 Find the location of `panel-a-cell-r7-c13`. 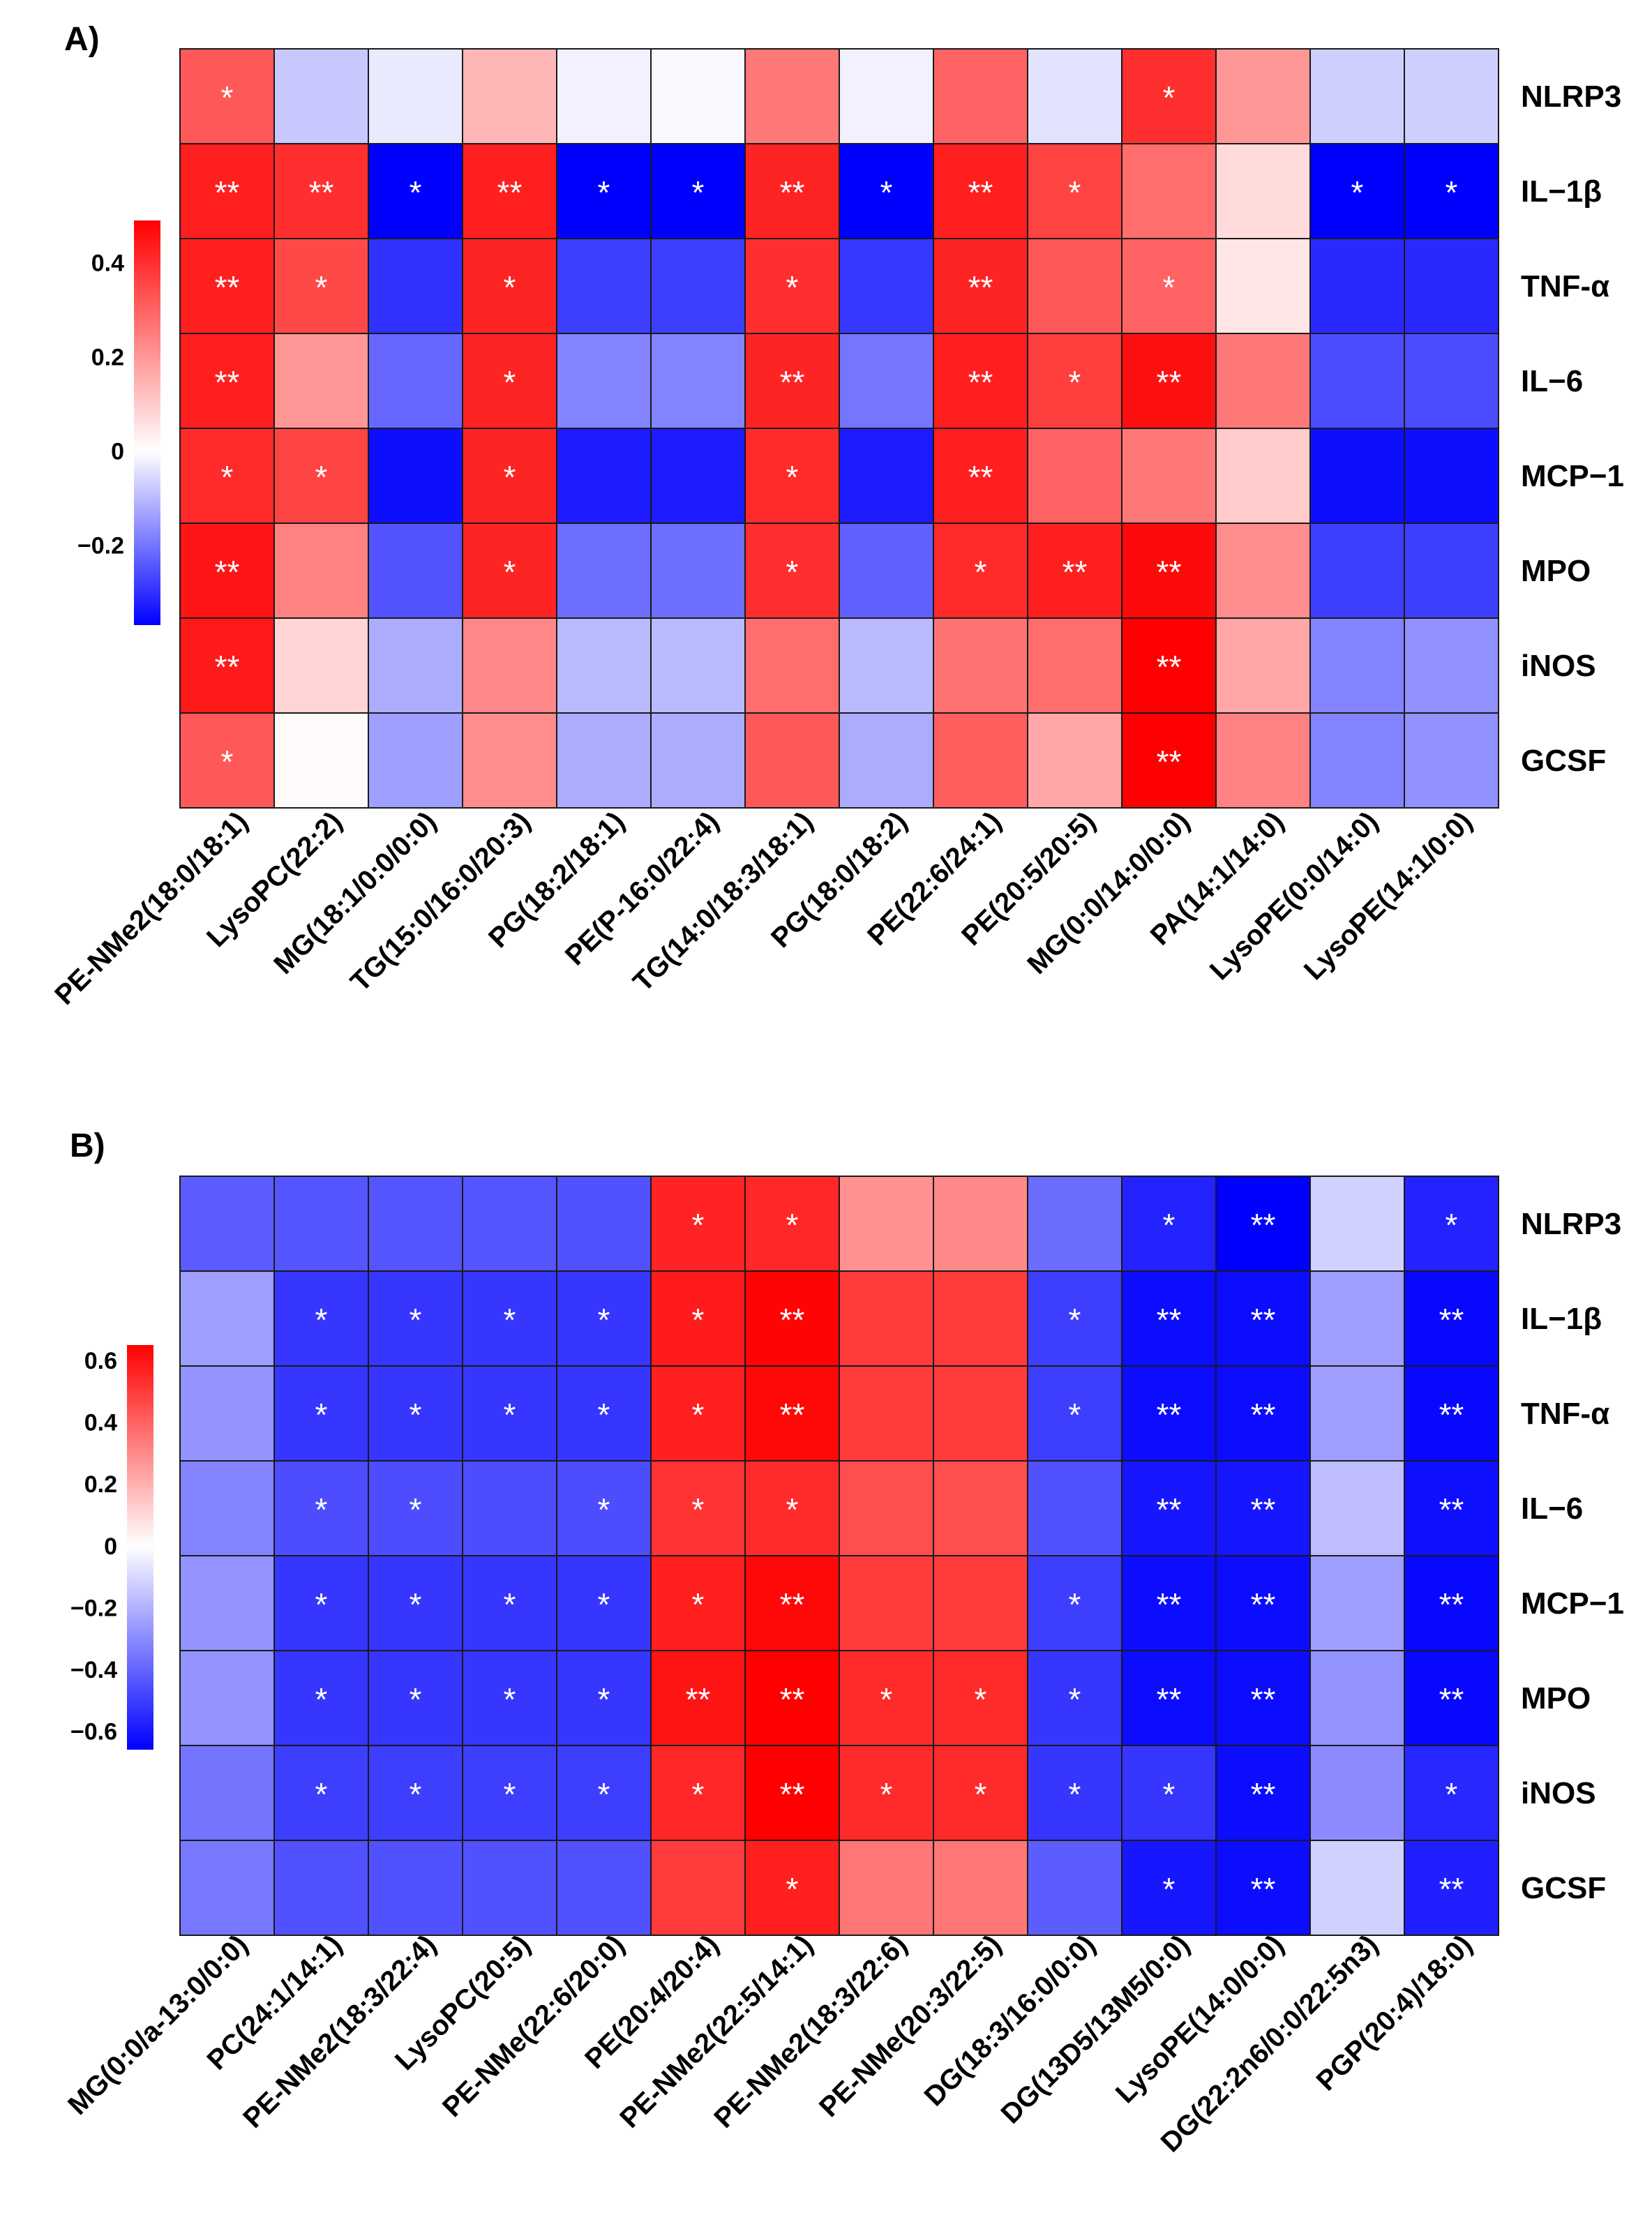

panel-a-cell-r7-c13 is located at coordinates (1451, 760).